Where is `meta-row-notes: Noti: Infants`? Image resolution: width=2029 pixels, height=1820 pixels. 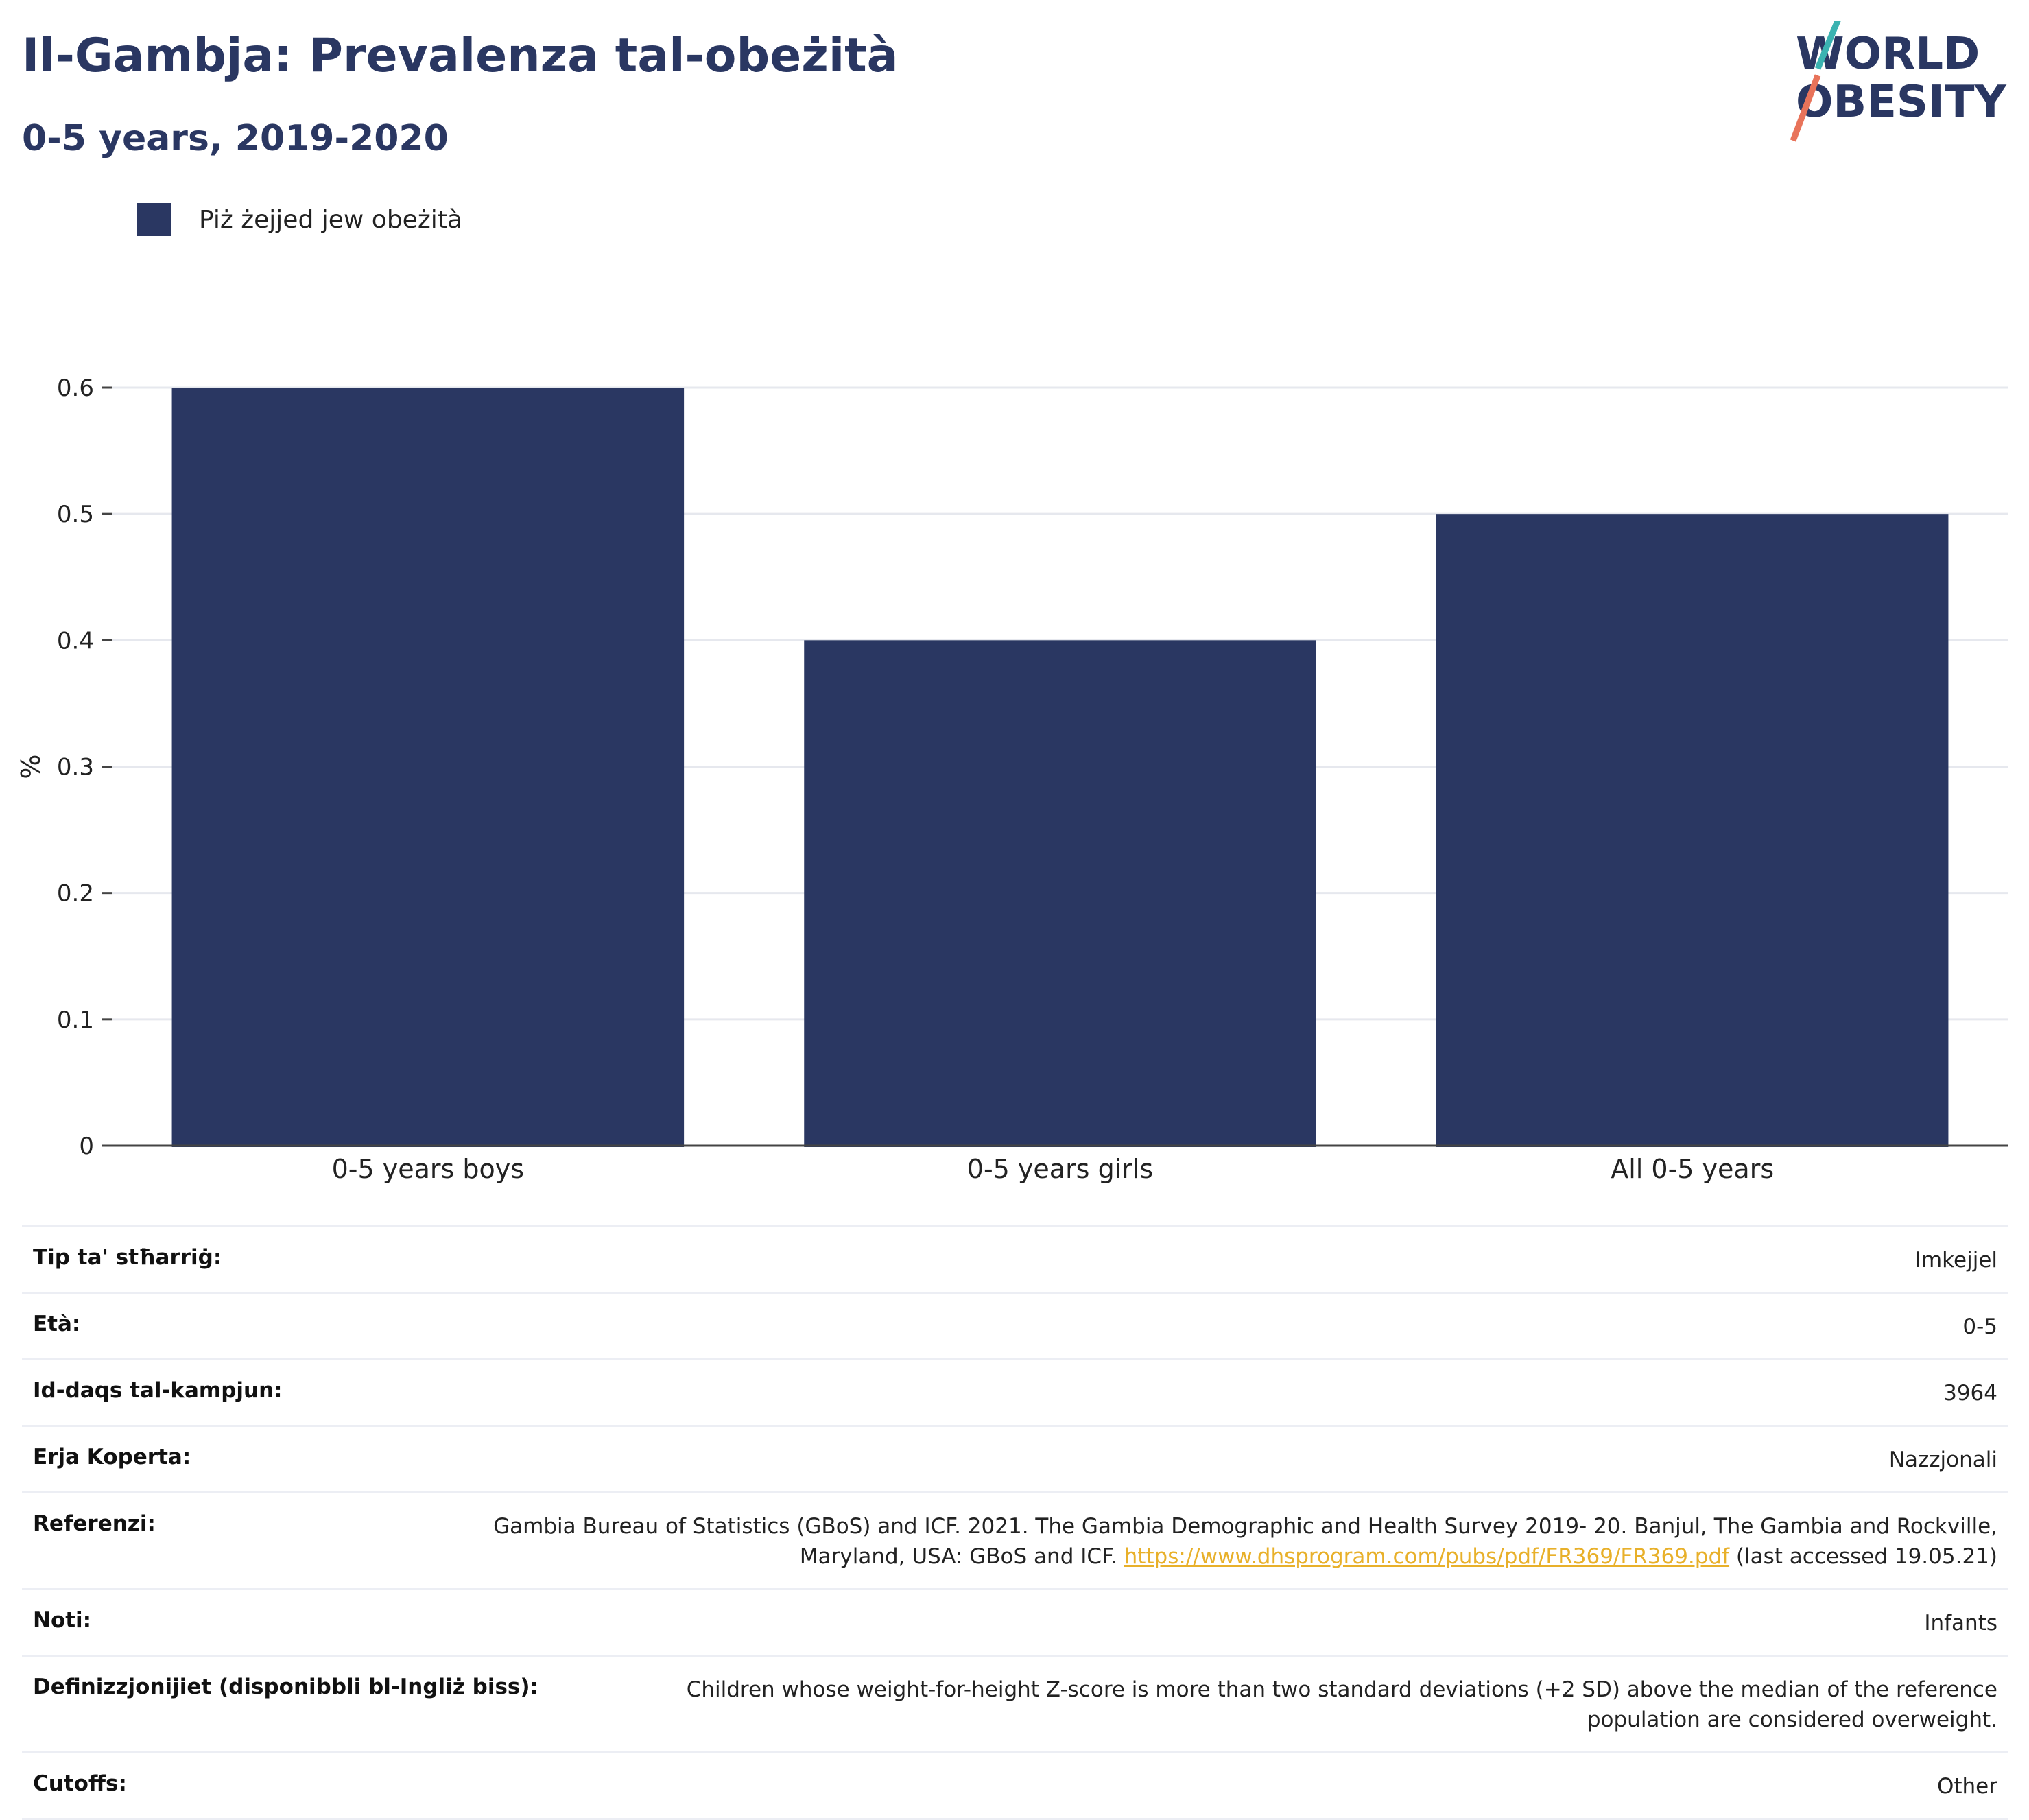 meta-row-notes: Noti: Infants is located at coordinates (1015, 1621).